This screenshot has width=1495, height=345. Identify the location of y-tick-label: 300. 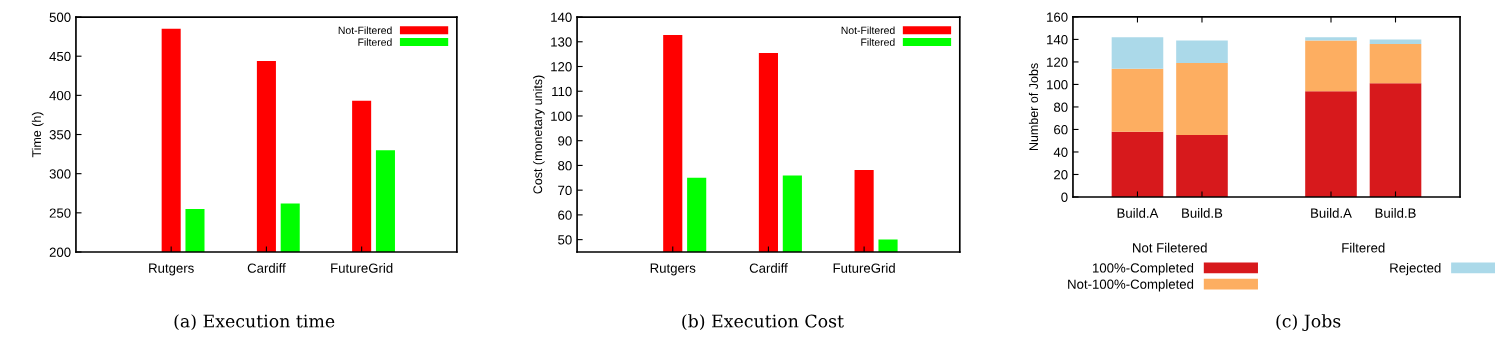
(60, 174).